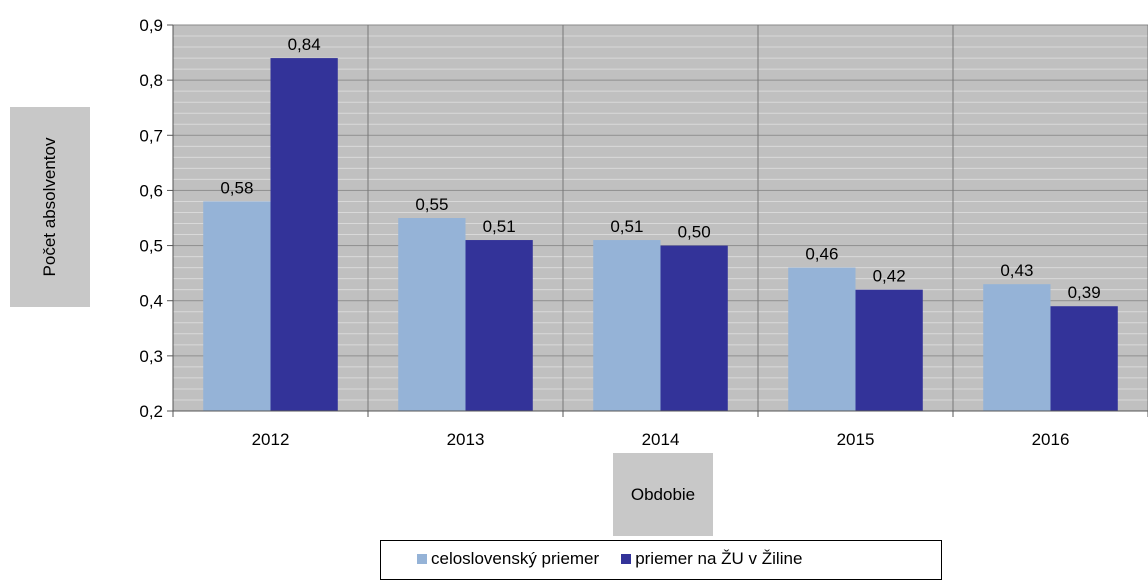 This screenshot has width=1148, height=580. Describe the element at coordinates (151, 411) in the screenshot. I see `y-tick-label: 0,2` at that location.